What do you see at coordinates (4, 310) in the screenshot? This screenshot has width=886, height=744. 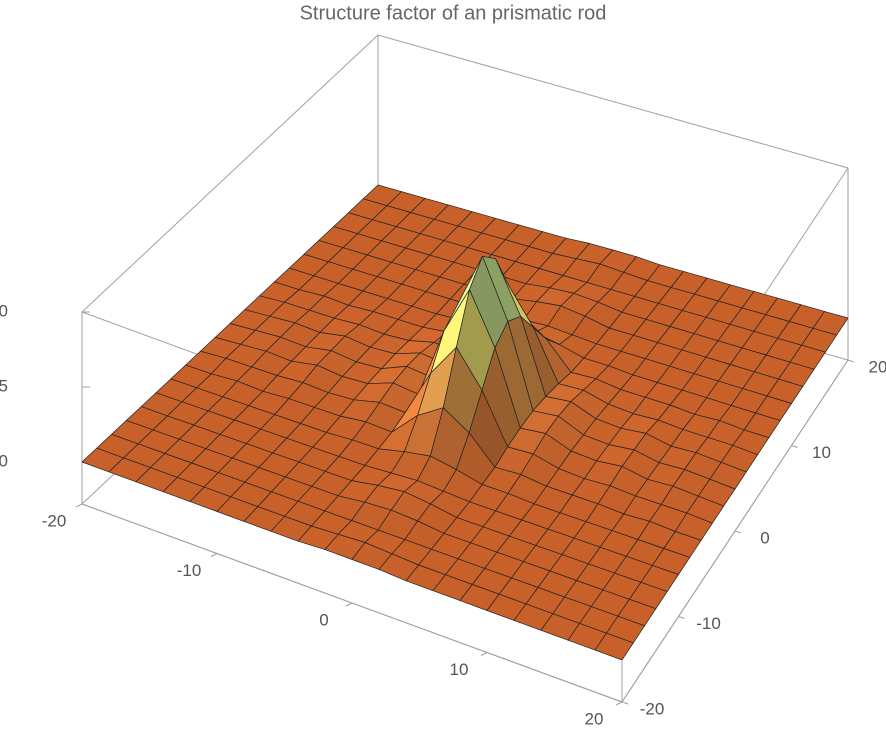 I see `z-tick-label: 1.0` at bounding box center [4, 310].